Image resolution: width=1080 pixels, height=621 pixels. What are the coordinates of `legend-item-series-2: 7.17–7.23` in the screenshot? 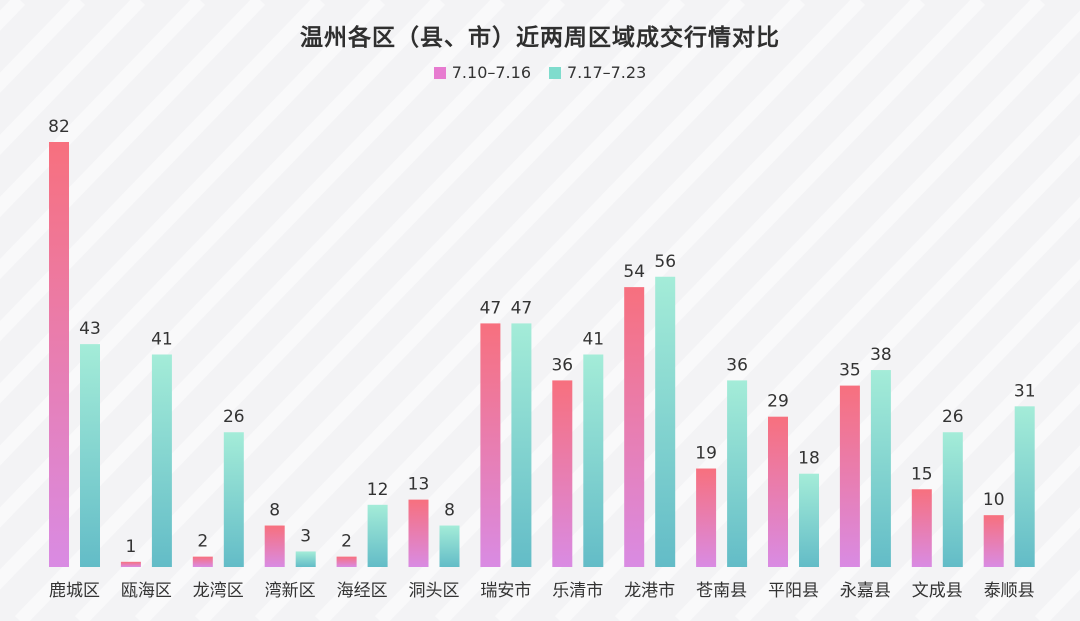 It's located at (597, 72).